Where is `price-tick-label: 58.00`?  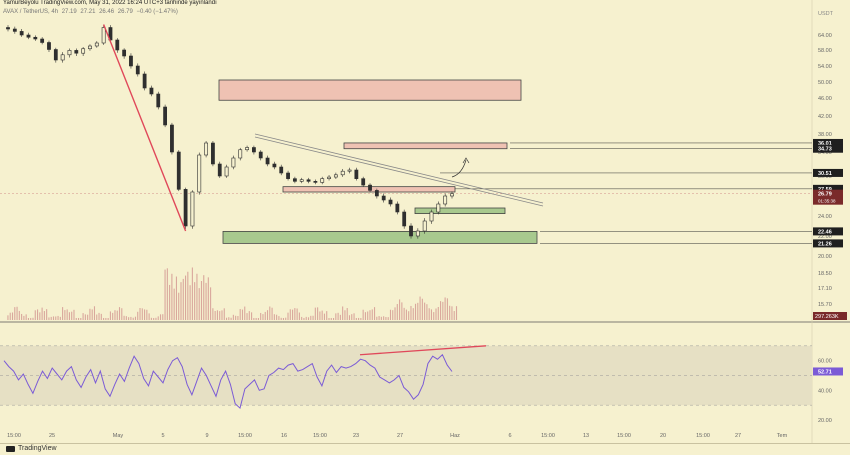
price-tick-label: 58.00 is located at coordinates (825, 51).